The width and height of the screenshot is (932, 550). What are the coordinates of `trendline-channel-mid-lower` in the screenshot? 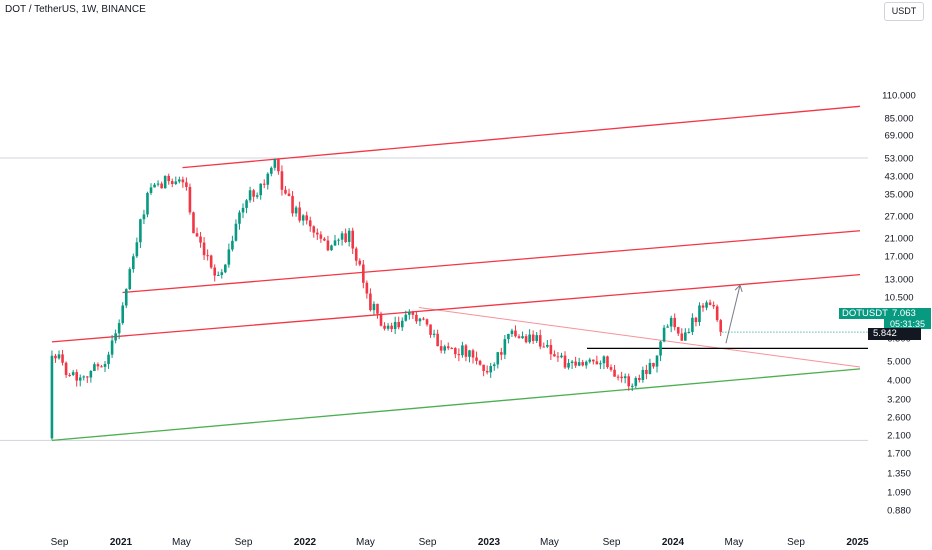 It's located at (456, 308).